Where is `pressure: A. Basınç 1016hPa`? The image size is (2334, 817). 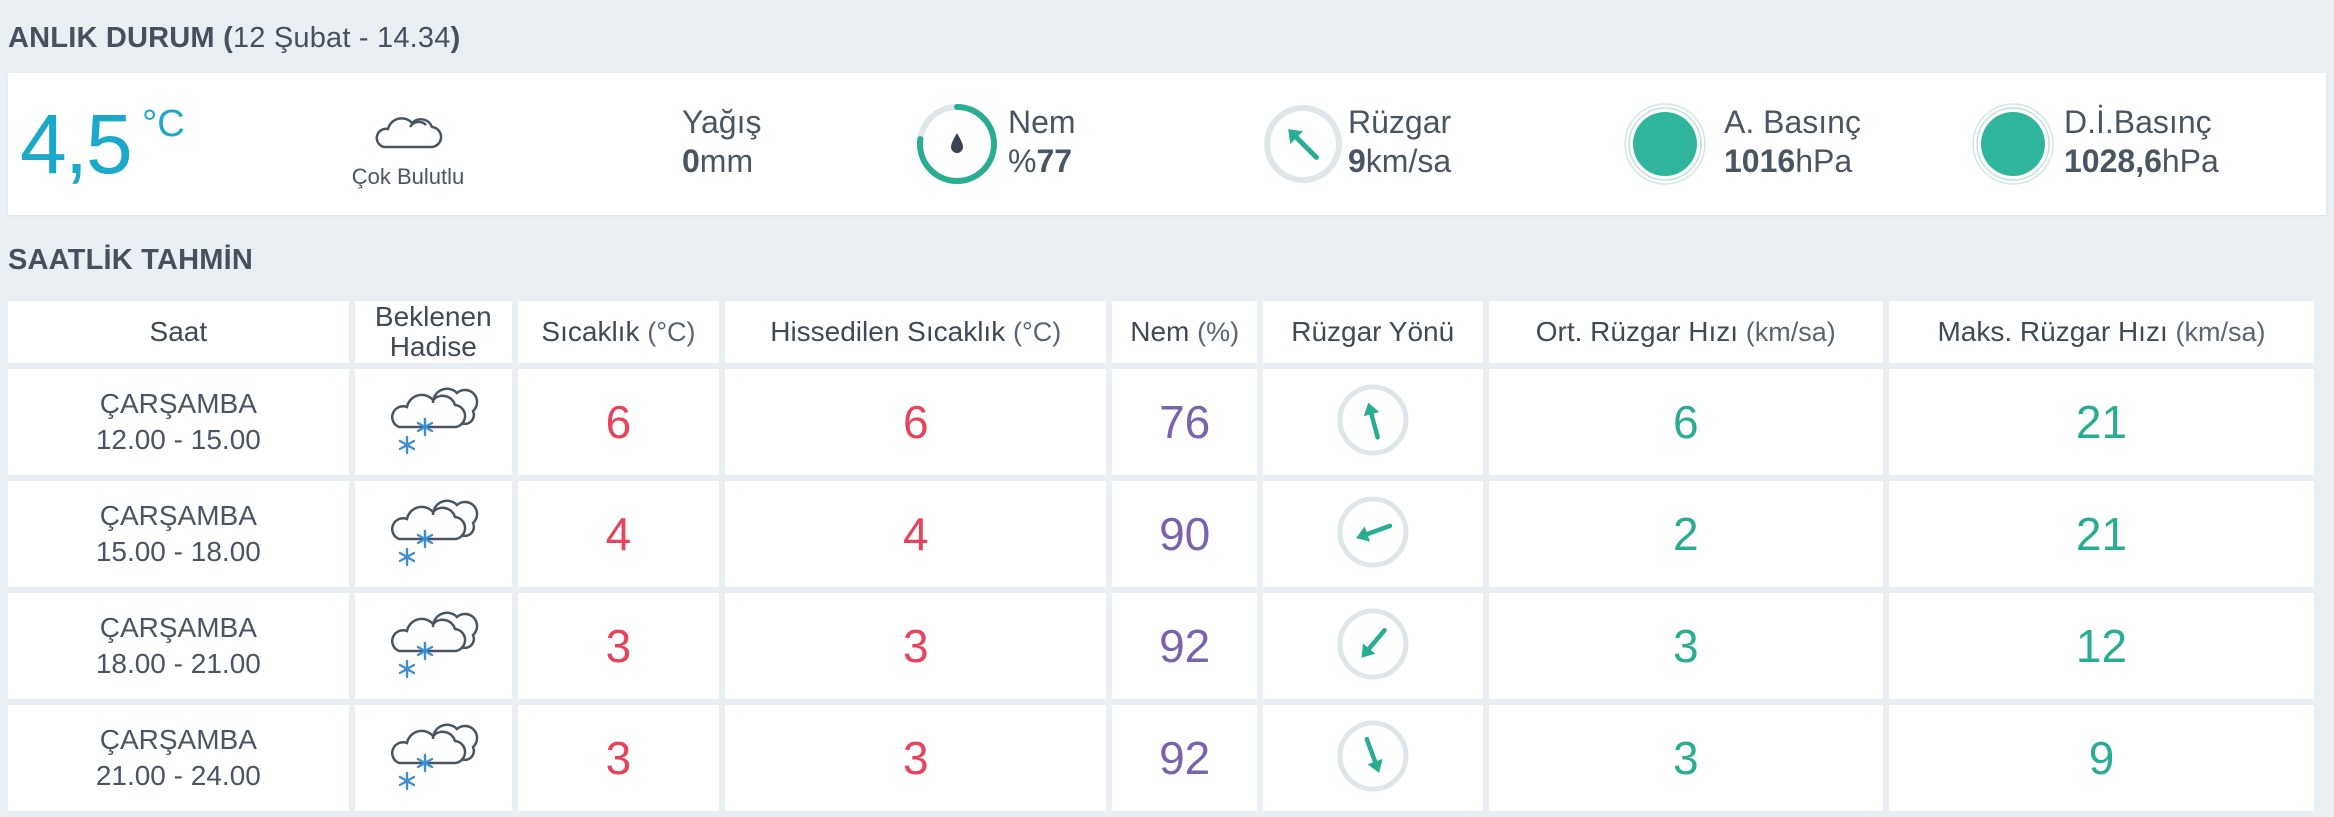
pressure: A. Basınç 1016hPa is located at coordinates (1792, 142).